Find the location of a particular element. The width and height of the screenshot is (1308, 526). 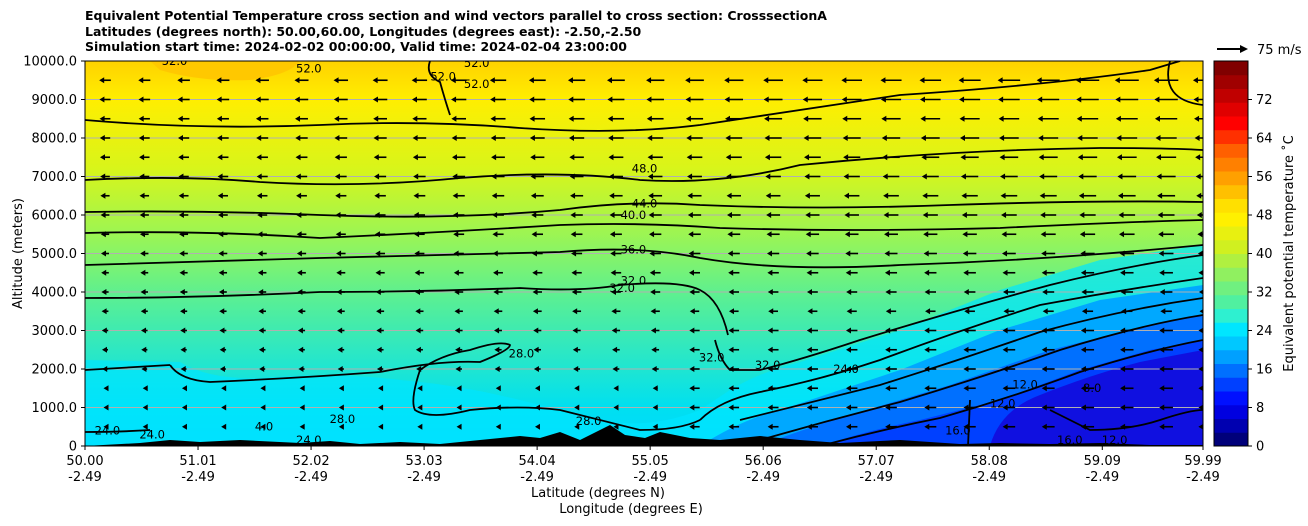

x-tick-label-lat: 54.04 is located at coordinates (537, 461).